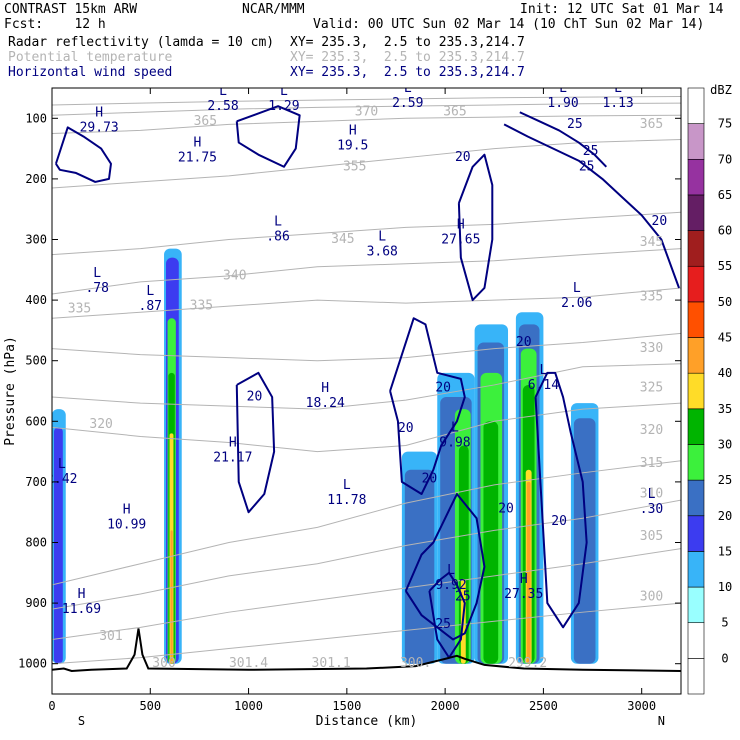 This screenshot has width=740, height=740. What do you see at coordinates (563, 88) in the screenshot?
I see `extremum-type-6: L` at bounding box center [563, 88].